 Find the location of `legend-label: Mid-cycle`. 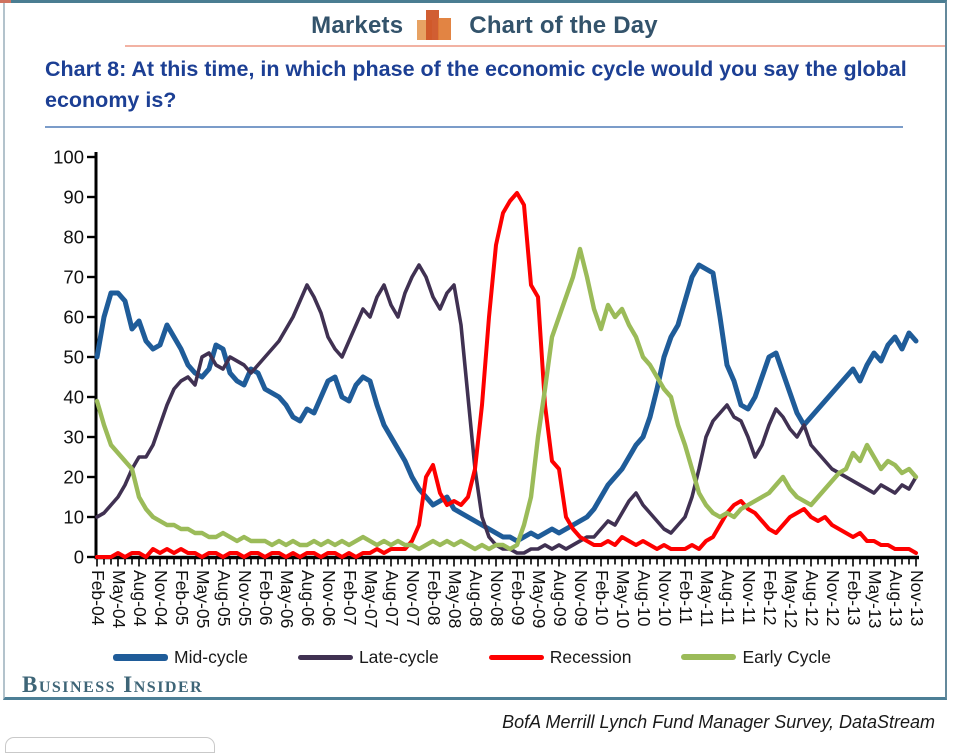

legend-label: Mid-cycle is located at coordinates (211, 656).